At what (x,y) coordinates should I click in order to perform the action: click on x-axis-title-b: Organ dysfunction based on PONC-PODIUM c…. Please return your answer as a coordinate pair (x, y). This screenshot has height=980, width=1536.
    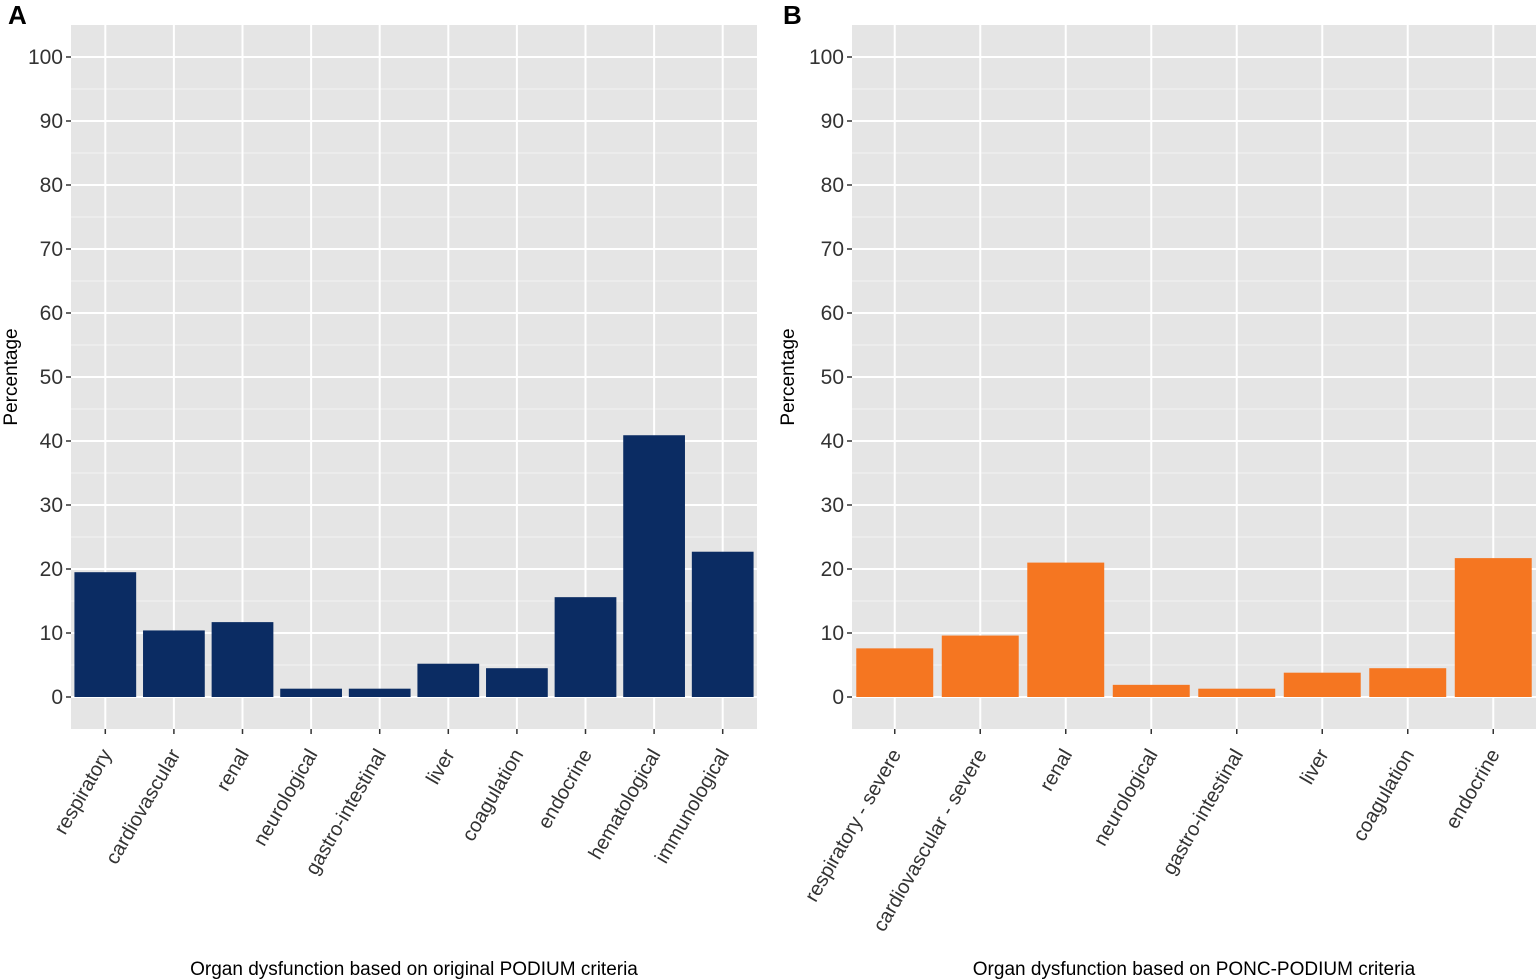
    Looking at the image, I should click on (1194, 969).